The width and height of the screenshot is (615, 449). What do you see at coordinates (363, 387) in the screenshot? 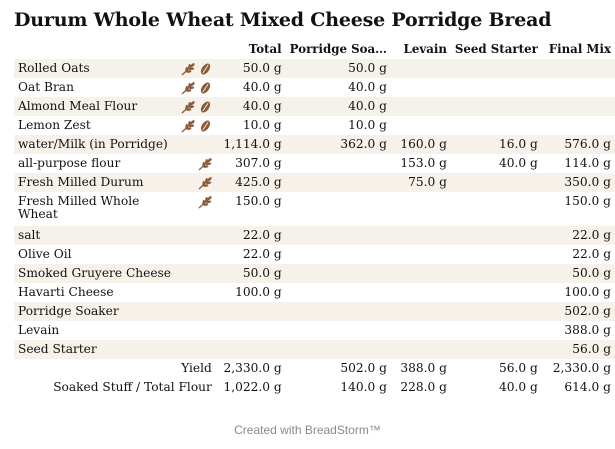
I see `summary-cell-porridge-soaker: 140.0 g` at bounding box center [363, 387].